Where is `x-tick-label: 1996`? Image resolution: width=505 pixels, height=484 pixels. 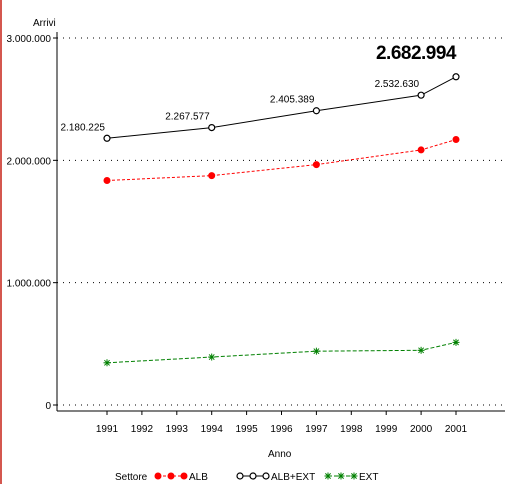 x-tick-label: 1996 is located at coordinates (281, 429).